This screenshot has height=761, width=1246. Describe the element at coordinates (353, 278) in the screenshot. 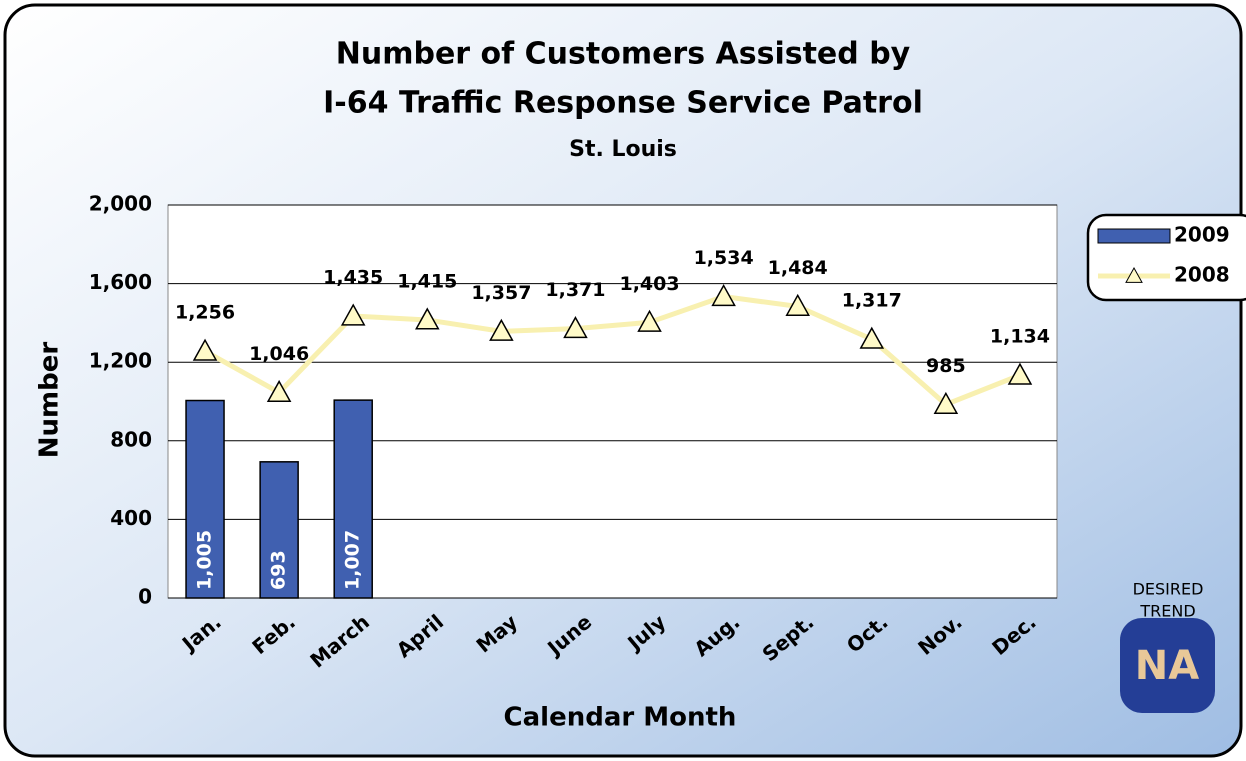

I see `data-label: 1,435` at that location.